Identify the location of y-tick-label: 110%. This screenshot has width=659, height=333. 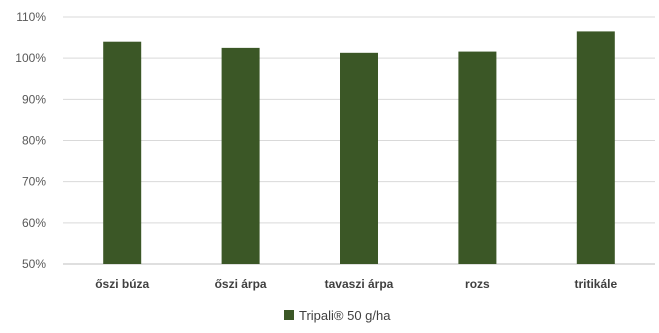
(31, 17).